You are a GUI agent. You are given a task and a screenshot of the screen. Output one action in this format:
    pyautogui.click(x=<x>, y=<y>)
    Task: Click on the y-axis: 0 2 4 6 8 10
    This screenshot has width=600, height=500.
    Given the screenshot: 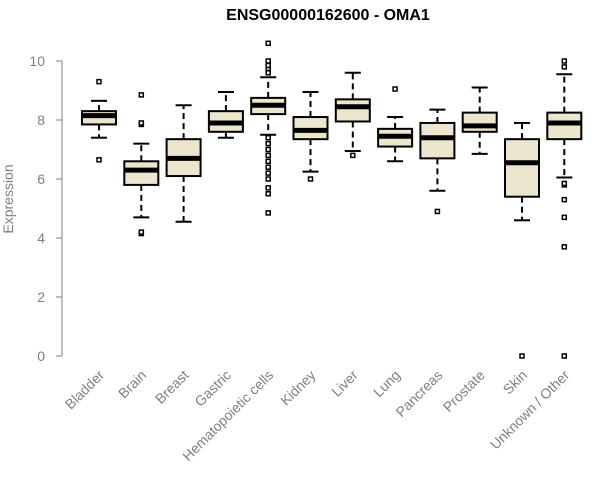 What is the action you would take?
    pyautogui.click(x=46, y=208)
    